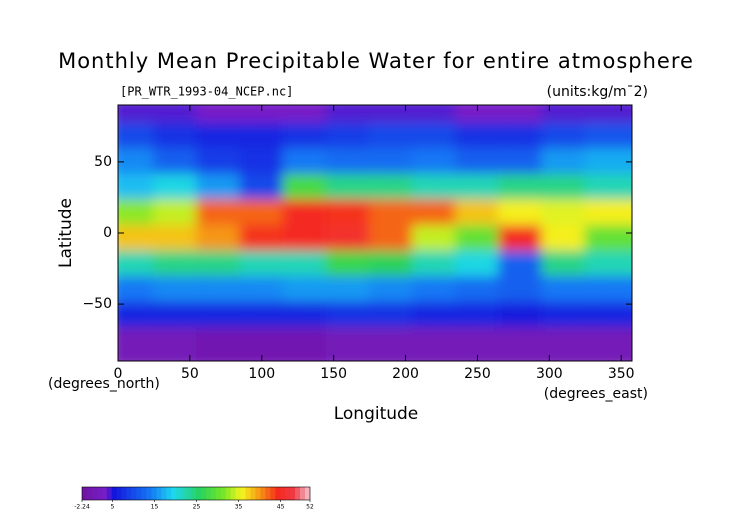  I want to click on x-tick-label: 150, so click(333, 374).